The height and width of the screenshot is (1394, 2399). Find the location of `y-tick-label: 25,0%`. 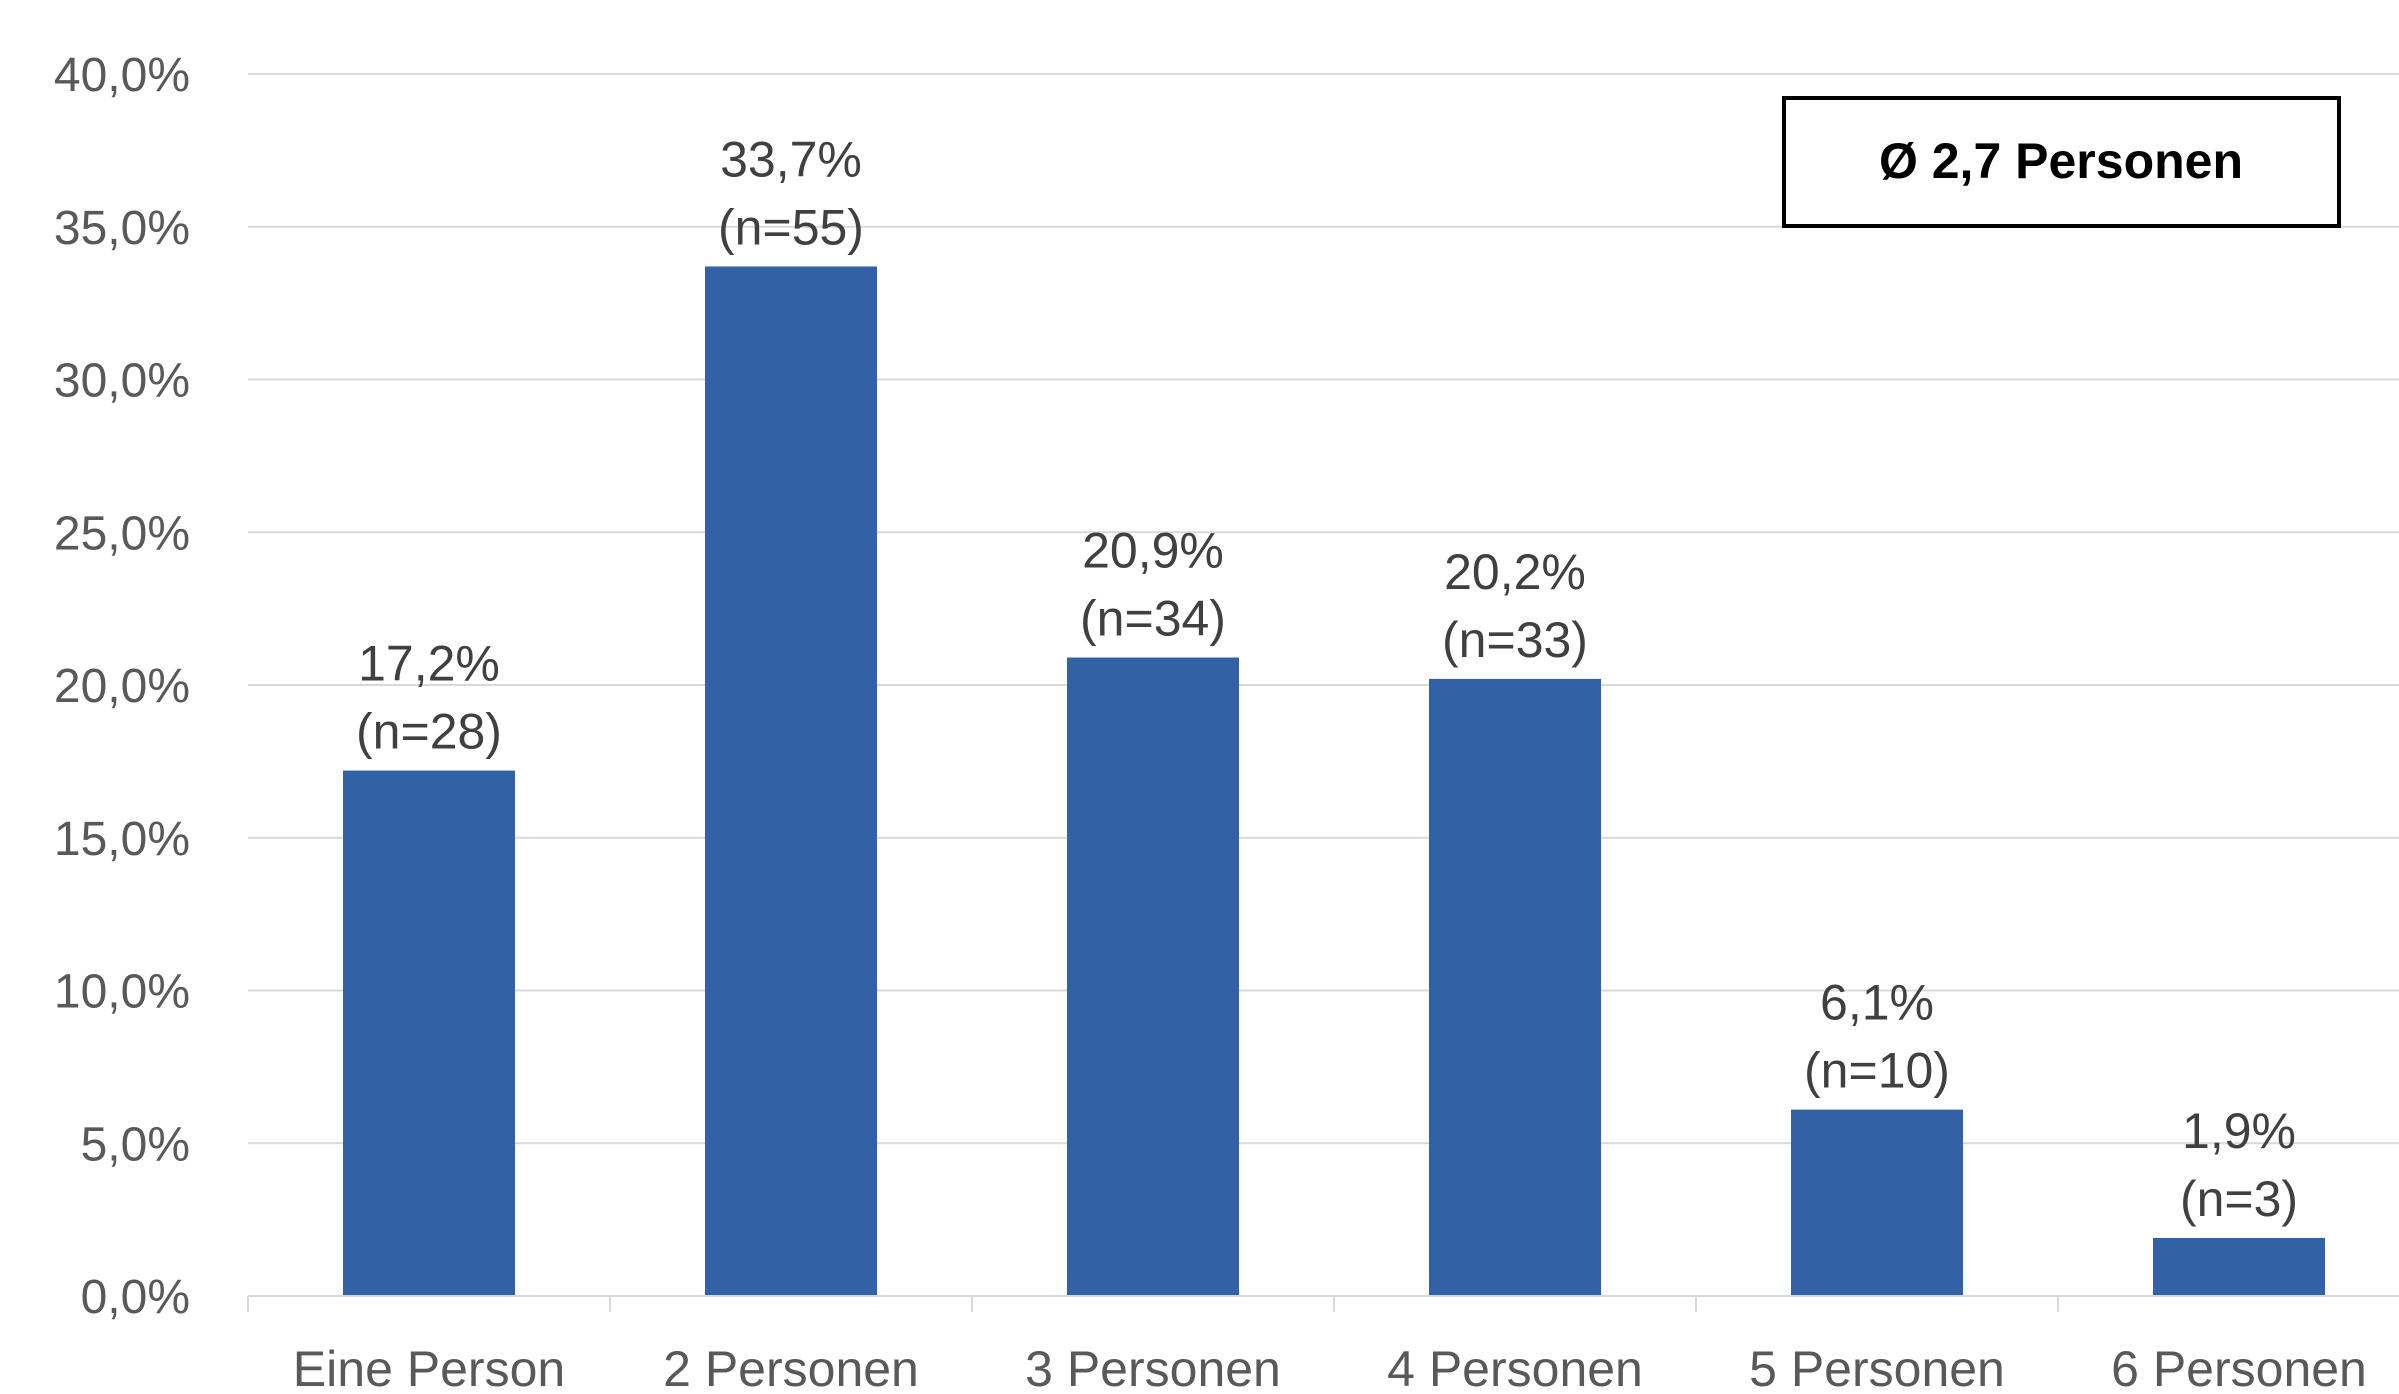

y-tick-label: 25,0% is located at coordinates (122, 533).